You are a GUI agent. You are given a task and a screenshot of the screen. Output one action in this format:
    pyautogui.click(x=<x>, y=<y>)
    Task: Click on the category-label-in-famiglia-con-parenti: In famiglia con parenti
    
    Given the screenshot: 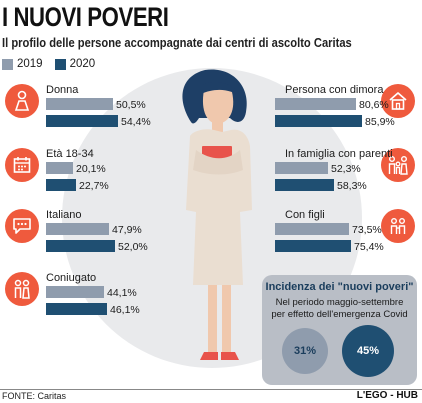 What is the action you would take?
    pyautogui.click(x=339, y=154)
    